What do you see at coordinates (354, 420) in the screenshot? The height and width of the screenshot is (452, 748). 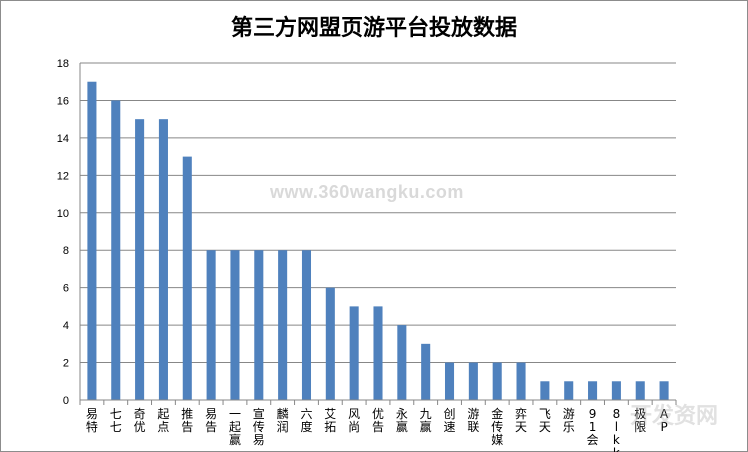 I see `x-tick-label: 风尚` at bounding box center [354, 420].